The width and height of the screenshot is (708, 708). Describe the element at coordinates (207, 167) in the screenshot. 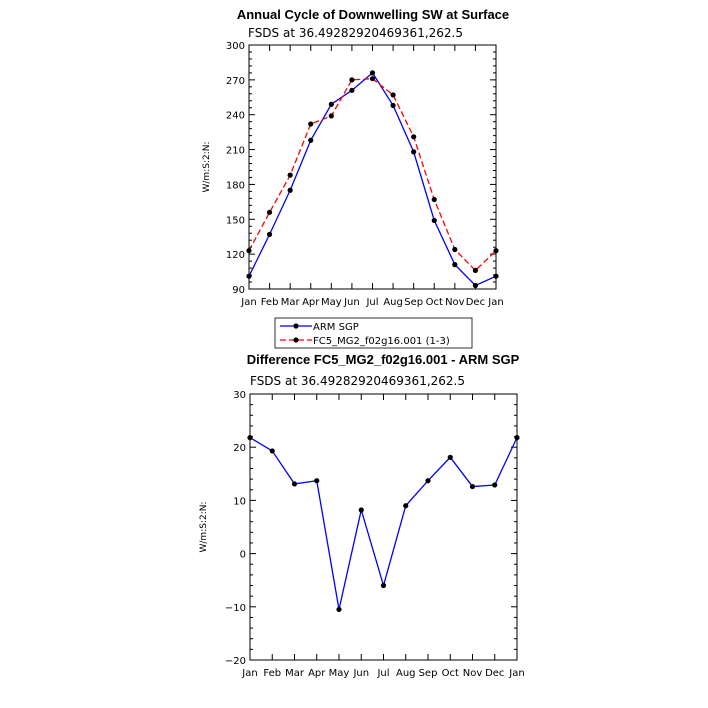

I see `chart1-ylabel: W/m:S:2:N:` at that location.